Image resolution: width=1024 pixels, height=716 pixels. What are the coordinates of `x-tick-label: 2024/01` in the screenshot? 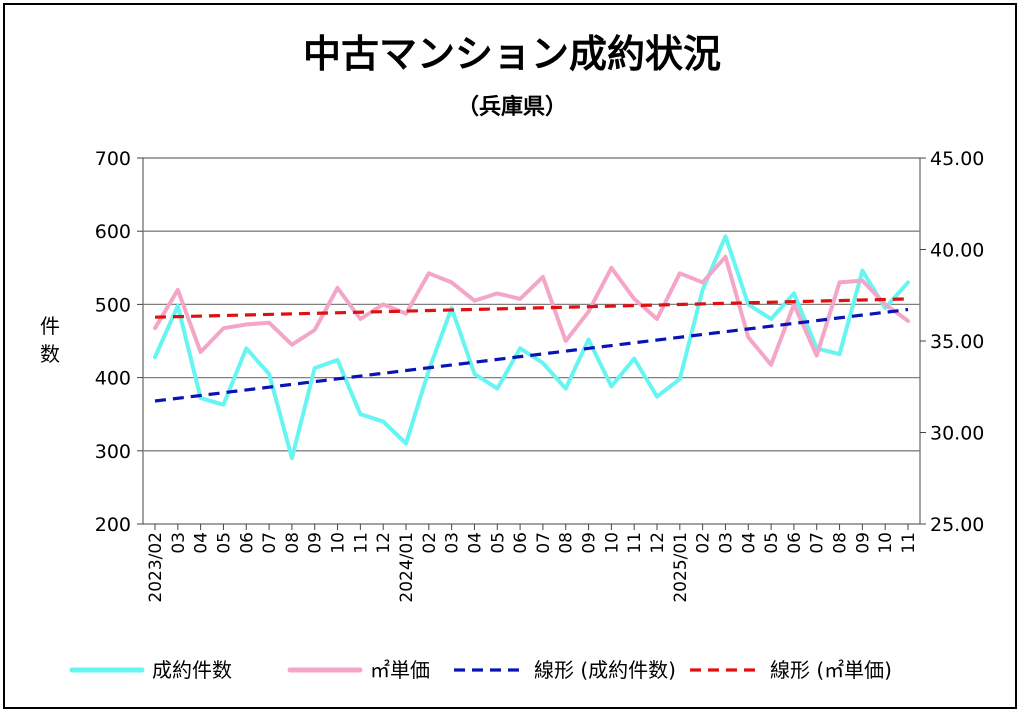 It's located at (407, 567).